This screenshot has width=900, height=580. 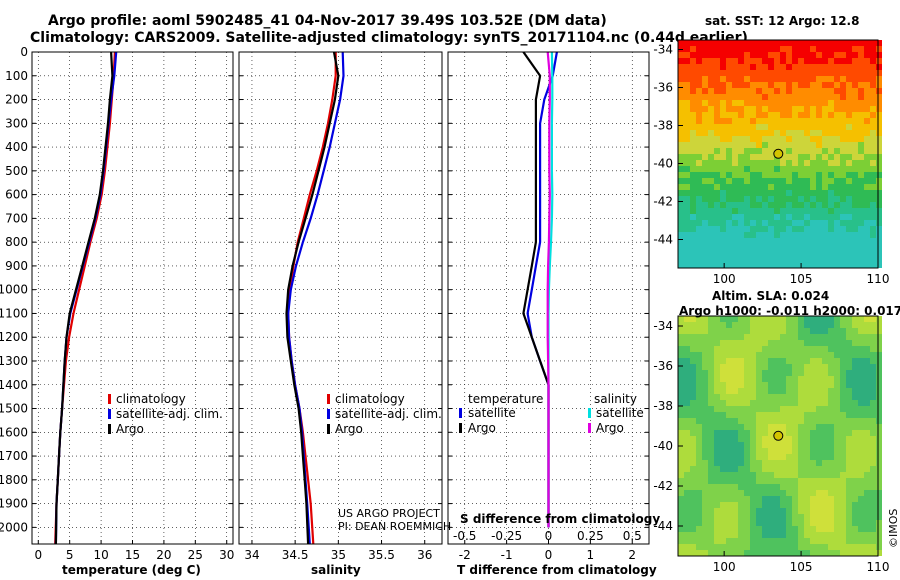 What do you see at coordinates (506, 536) in the screenshot?
I see `s-x-tick-label: -0.25` at bounding box center [506, 536].